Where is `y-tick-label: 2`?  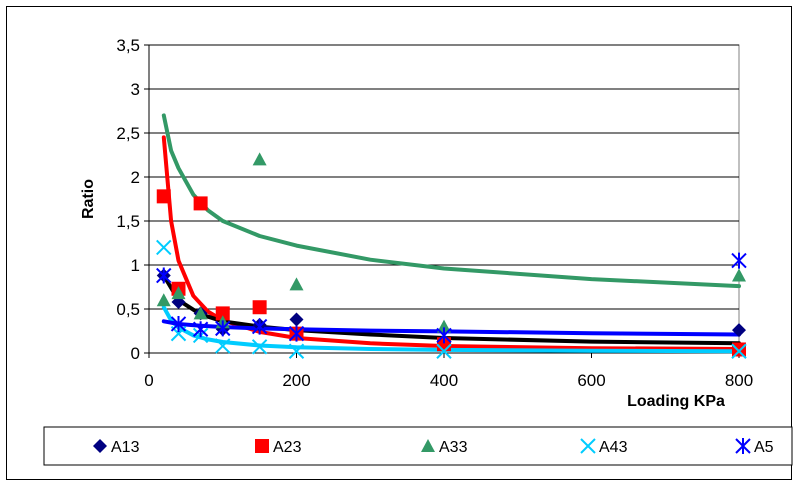 y-tick-label: 2 is located at coordinates (135, 177).